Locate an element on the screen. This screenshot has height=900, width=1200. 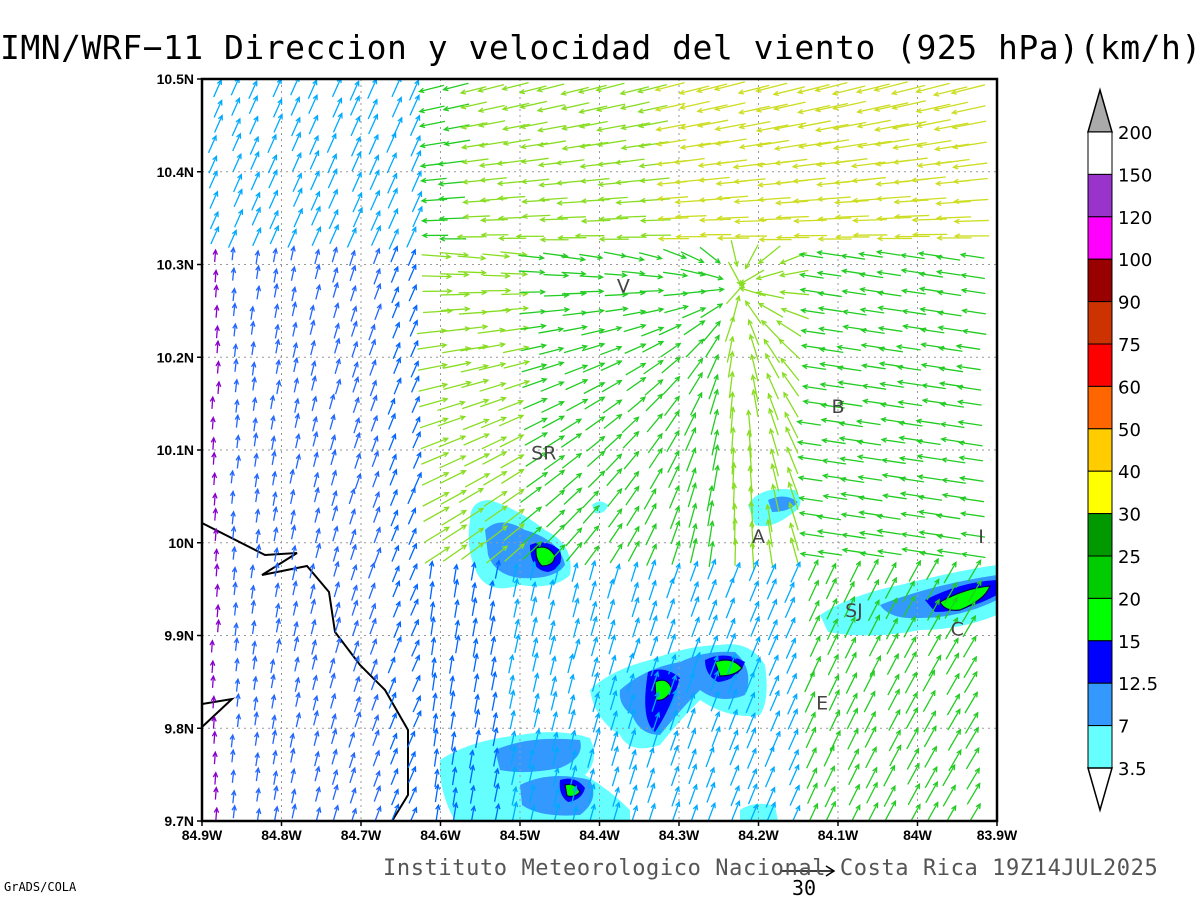
y-tick-label: 10.5N is located at coordinates (175, 79).